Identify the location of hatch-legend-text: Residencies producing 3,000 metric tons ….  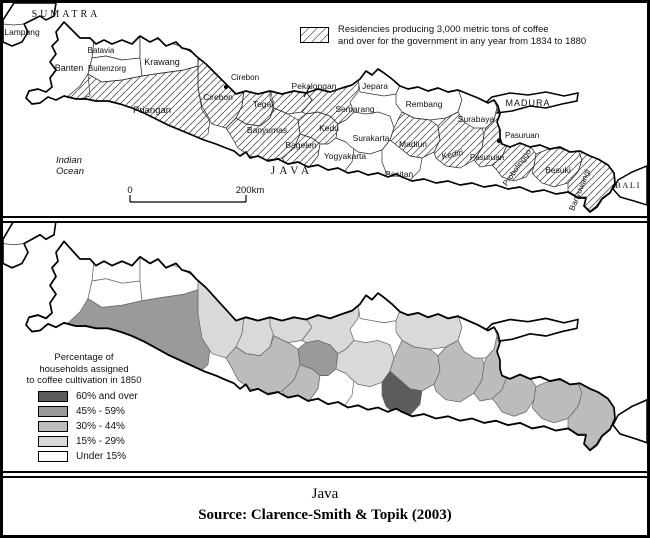
(488, 35).